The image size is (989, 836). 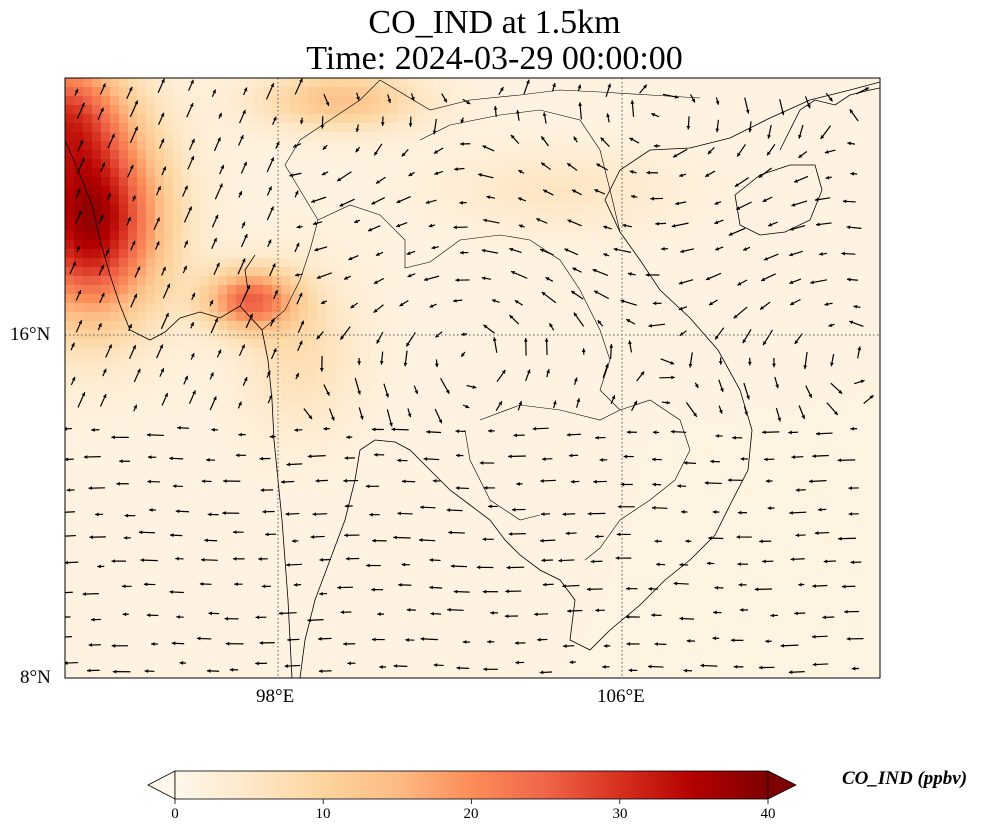 I want to click on colorbar-extend-low, so click(x=161, y=785).